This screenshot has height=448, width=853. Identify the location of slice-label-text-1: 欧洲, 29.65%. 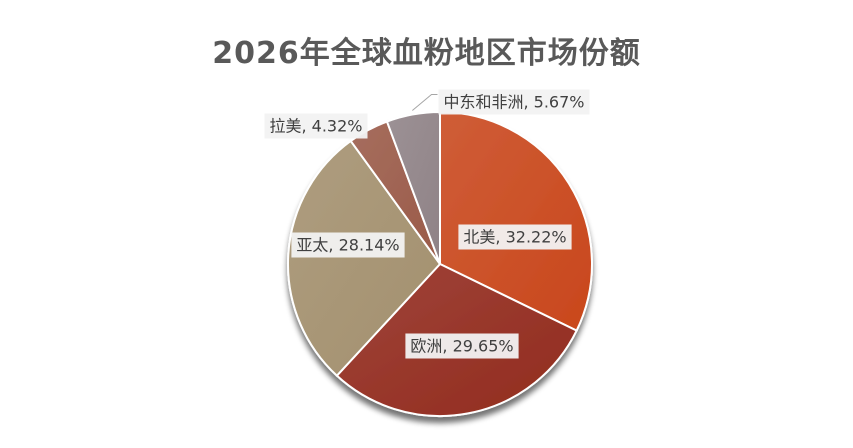
(461, 346).